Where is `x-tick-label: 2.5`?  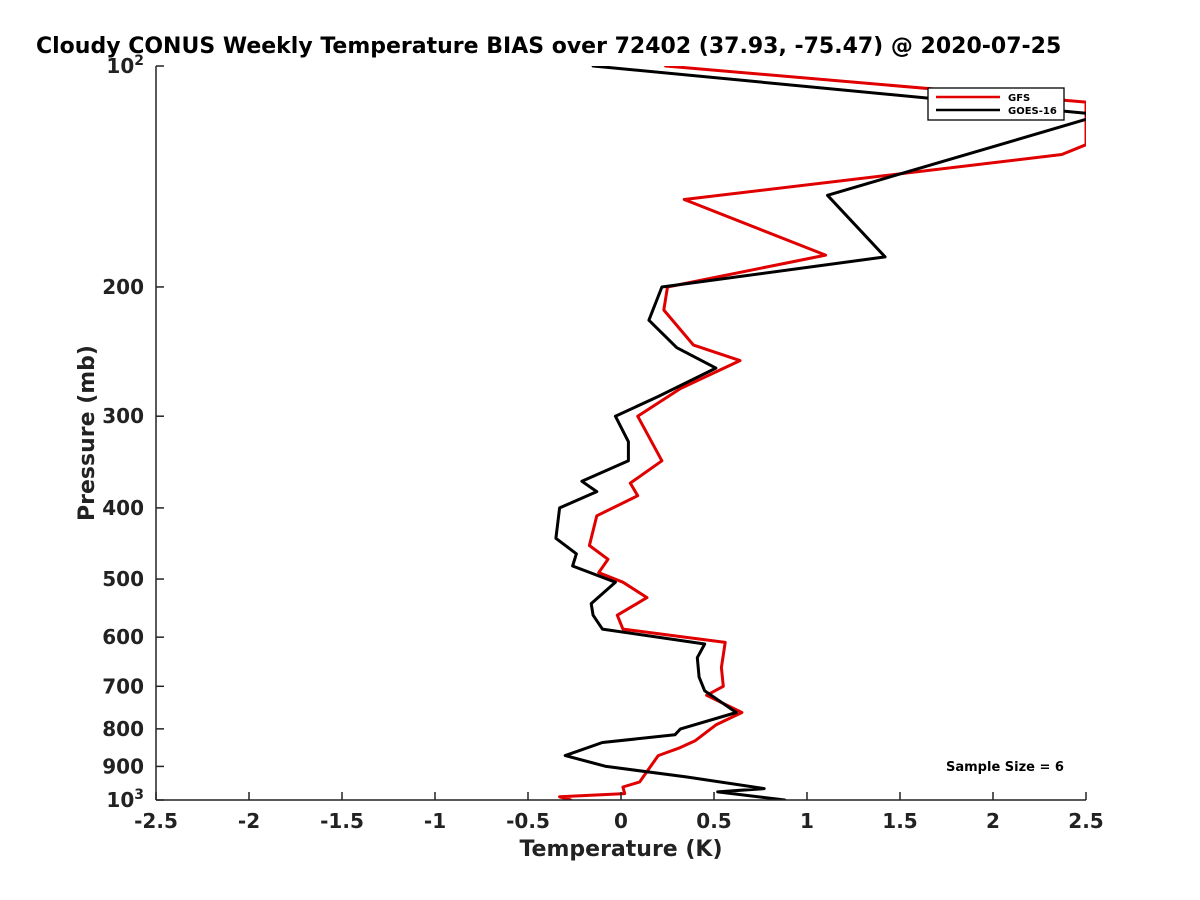
x-tick-label: 2.5 is located at coordinates (1085, 821).